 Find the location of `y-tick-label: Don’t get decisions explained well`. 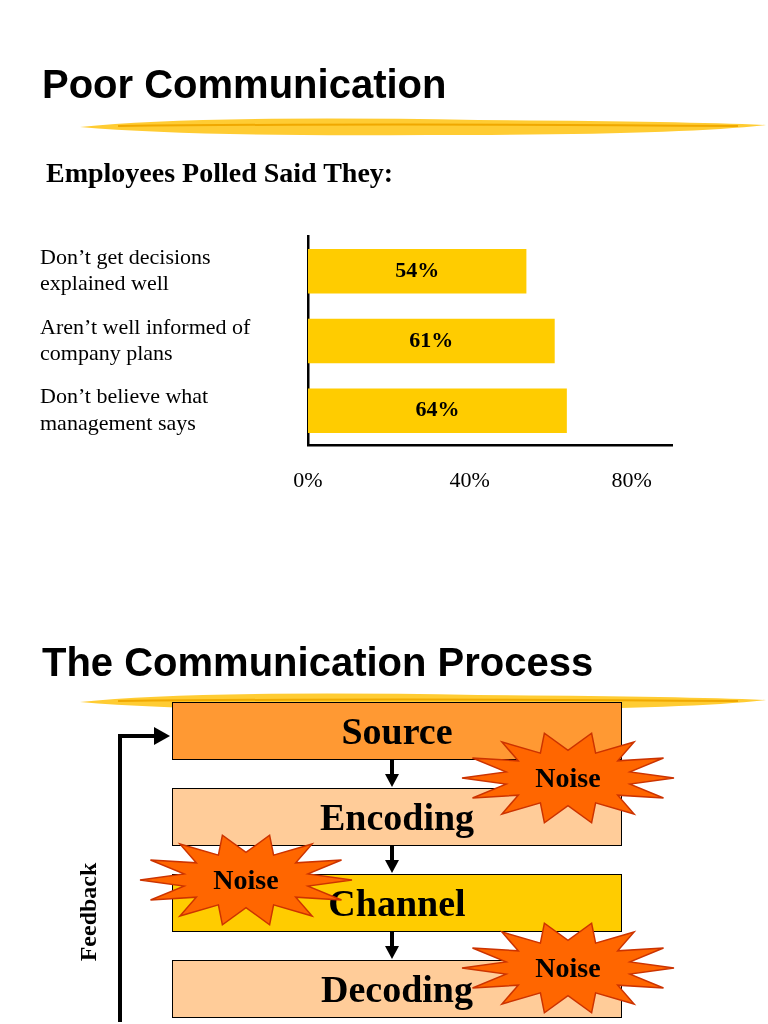

y-tick-label: Don’t get decisions explained well is located at coordinates (125, 269).